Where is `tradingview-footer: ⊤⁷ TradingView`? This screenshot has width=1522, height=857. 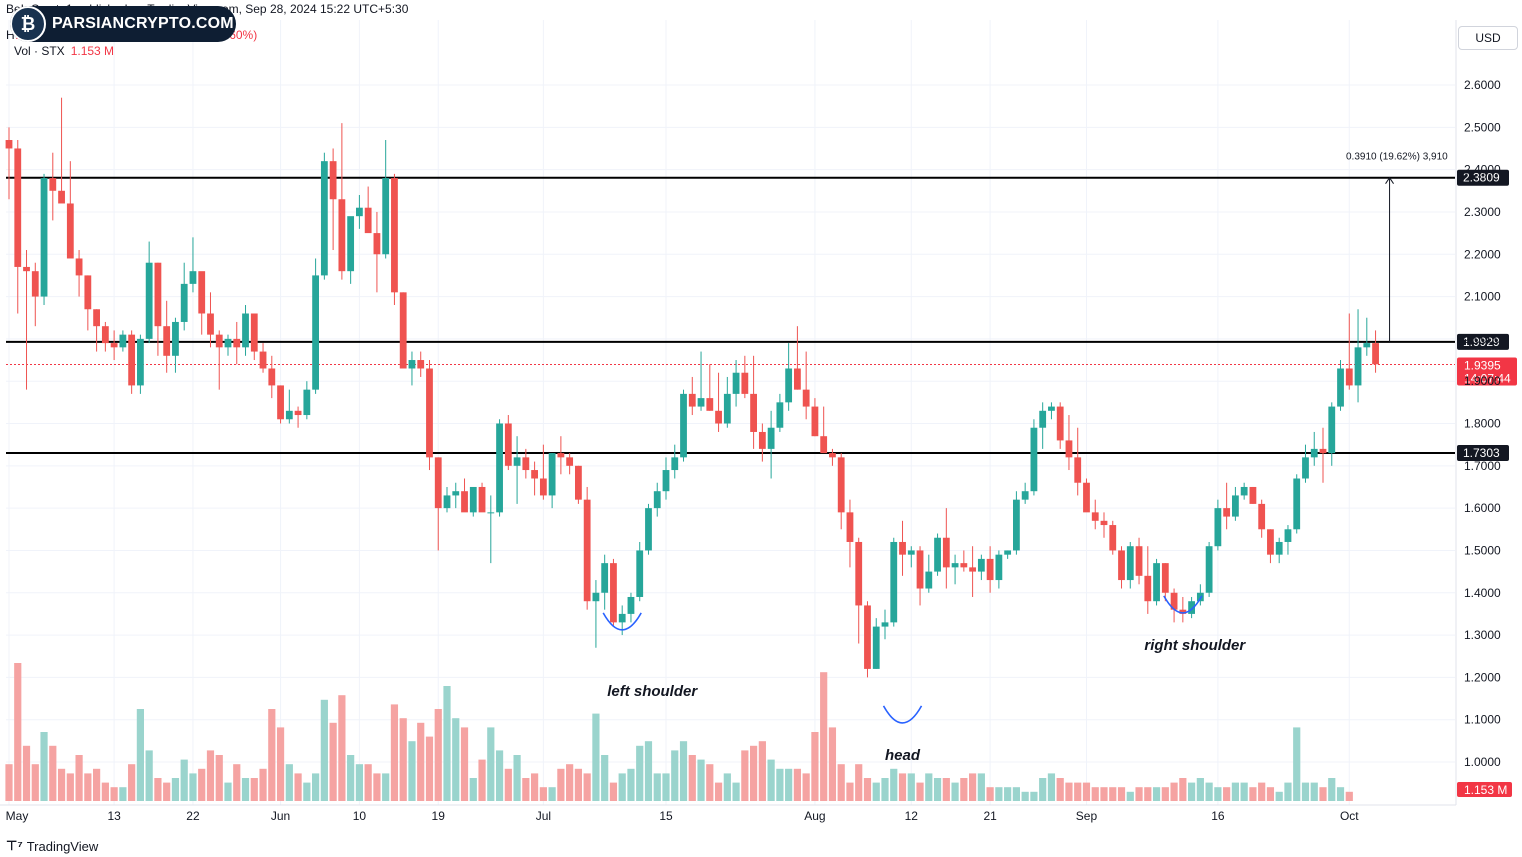 tradingview-footer: ⊤⁷ TradingView is located at coordinates (52, 846).